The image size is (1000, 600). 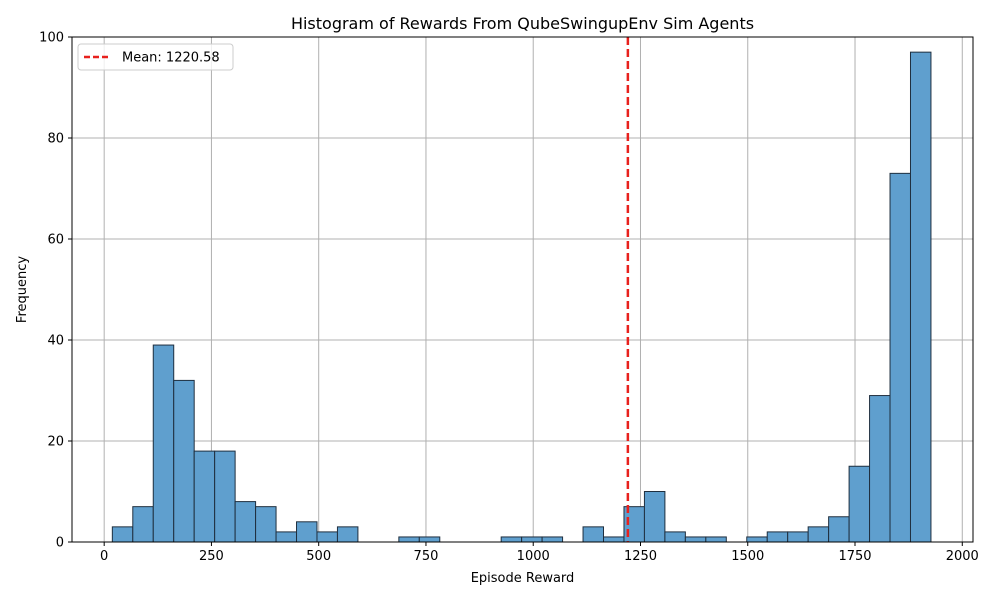 I want to click on x-tick-label: 1750, so click(x=854, y=556).